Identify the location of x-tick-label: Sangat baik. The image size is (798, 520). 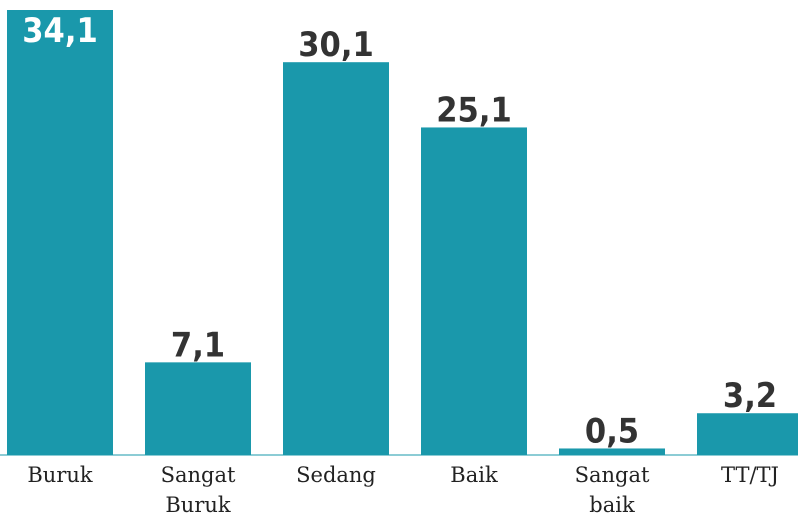
(612, 490).